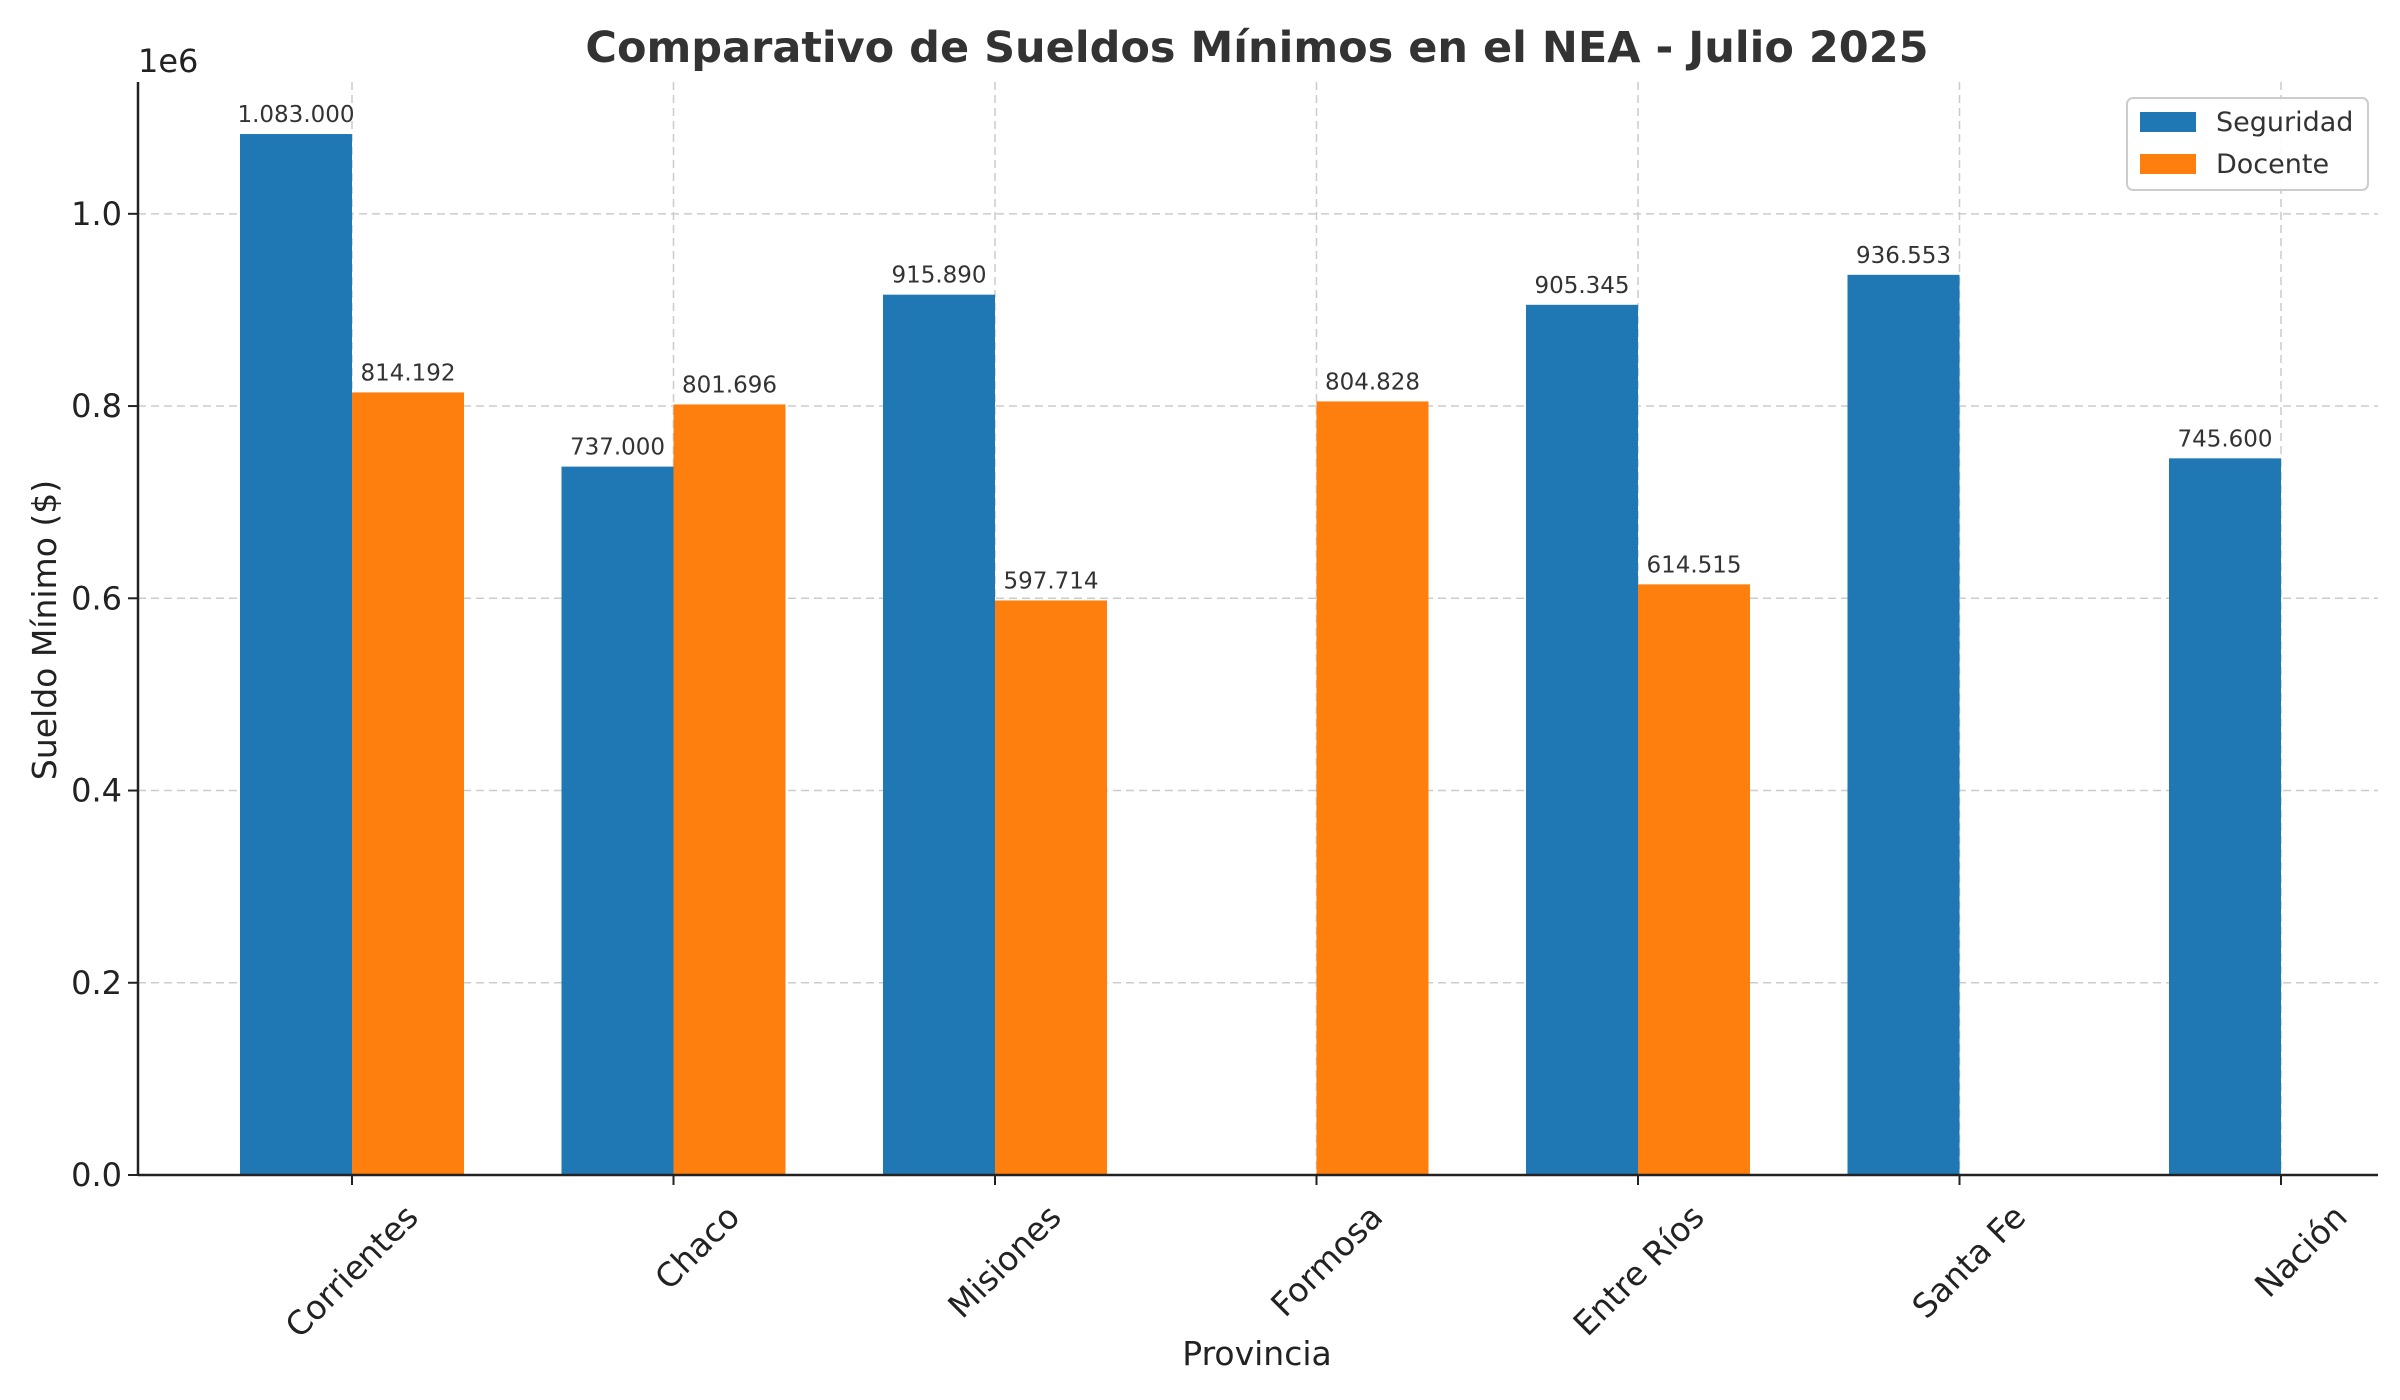 The height and width of the screenshot is (1400, 2400). I want to click on legend-swatch-docente, so click(2168, 164).